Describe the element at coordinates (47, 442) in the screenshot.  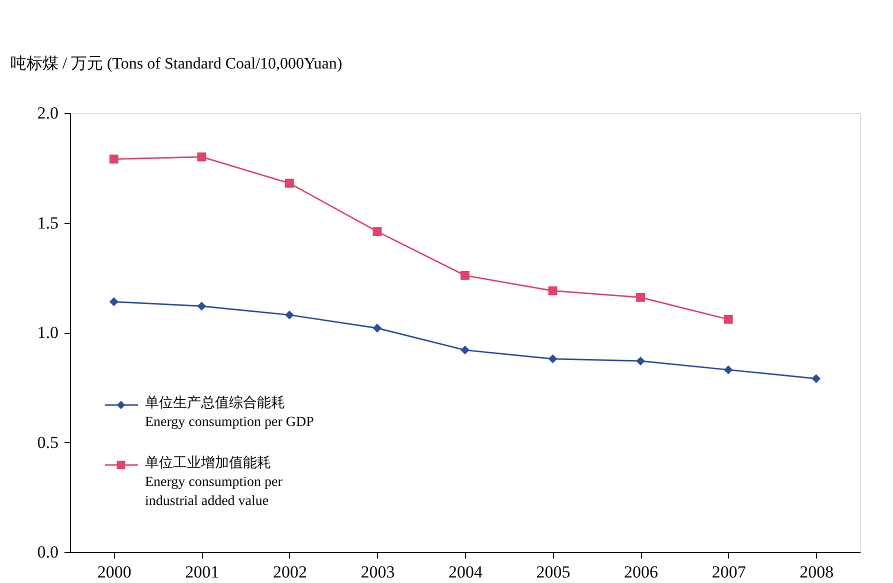
I see `y-tick-label: 0.5` at that location.